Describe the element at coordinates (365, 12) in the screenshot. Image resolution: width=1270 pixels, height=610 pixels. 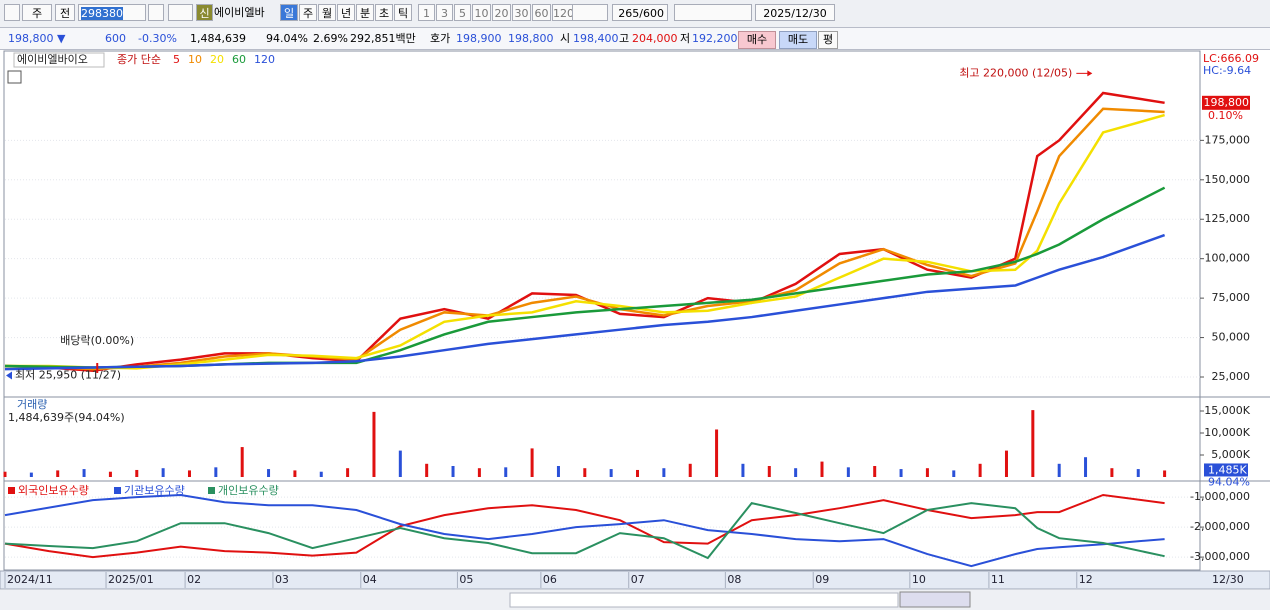
I see `period-button: 분` at that location.